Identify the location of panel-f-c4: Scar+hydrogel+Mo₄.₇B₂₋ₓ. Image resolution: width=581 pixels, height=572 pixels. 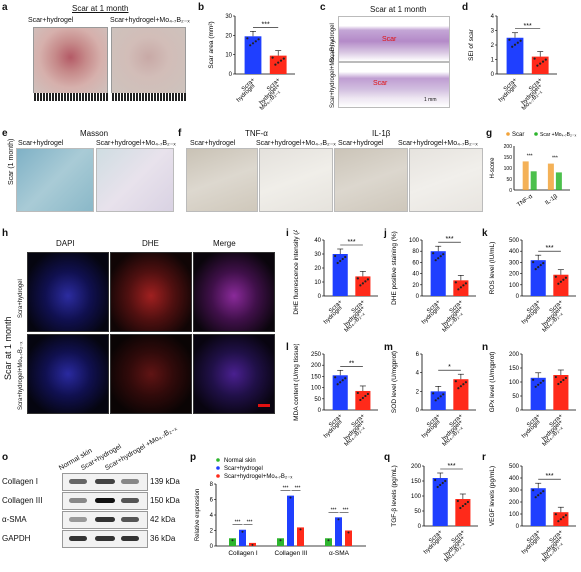
(438, 143).